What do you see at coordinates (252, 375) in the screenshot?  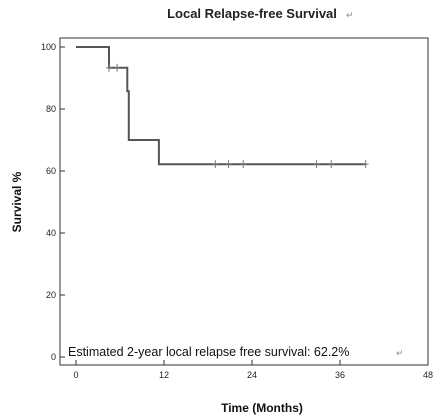 I see `x-tick-label: 24` at bounding box center [252, 375].